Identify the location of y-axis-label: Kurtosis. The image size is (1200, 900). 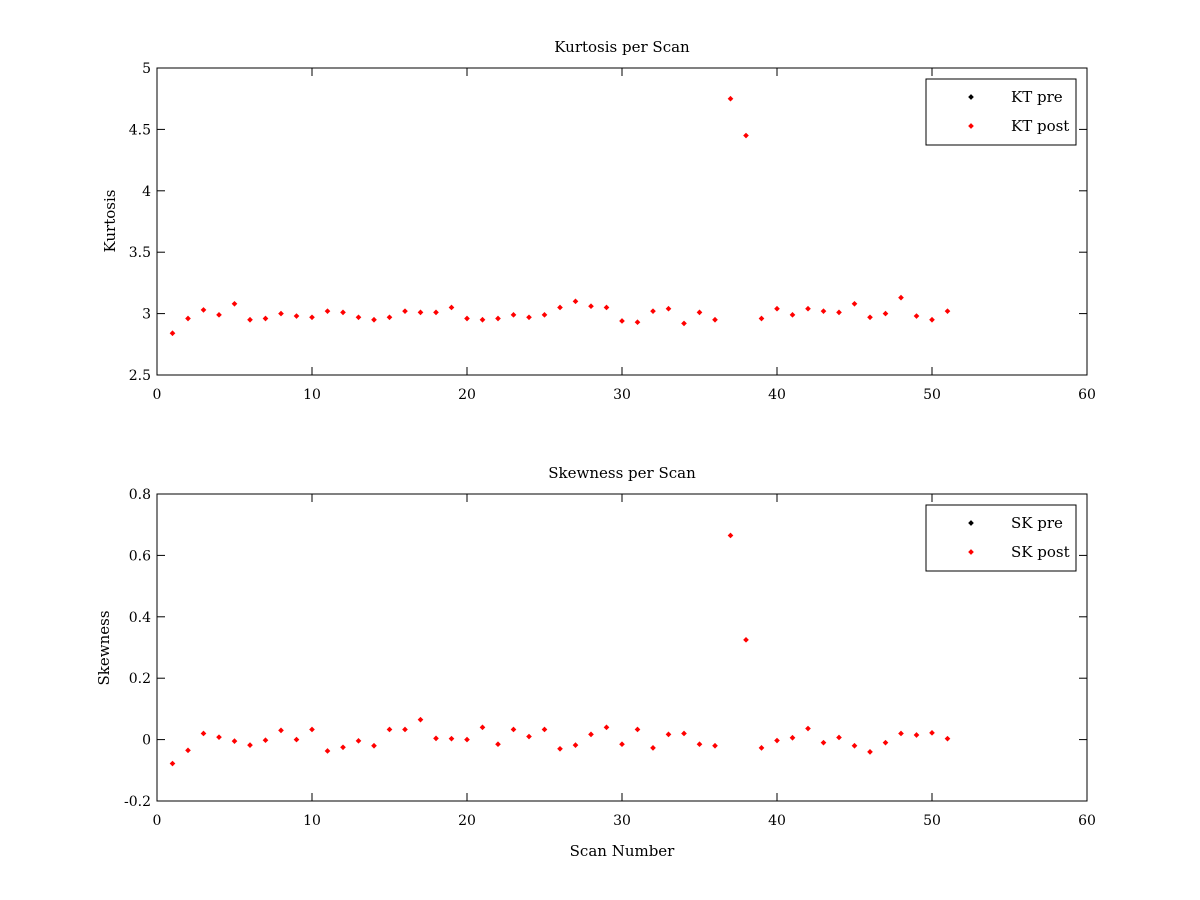
(110, 221).